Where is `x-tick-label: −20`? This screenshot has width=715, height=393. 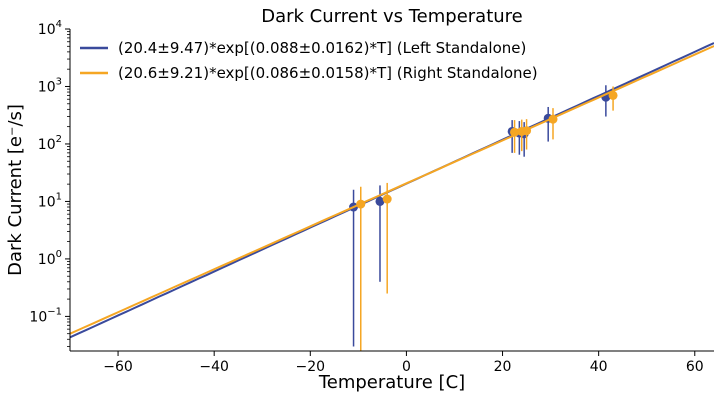
x-tick-label: −20 is located at coordinates (311, 367).